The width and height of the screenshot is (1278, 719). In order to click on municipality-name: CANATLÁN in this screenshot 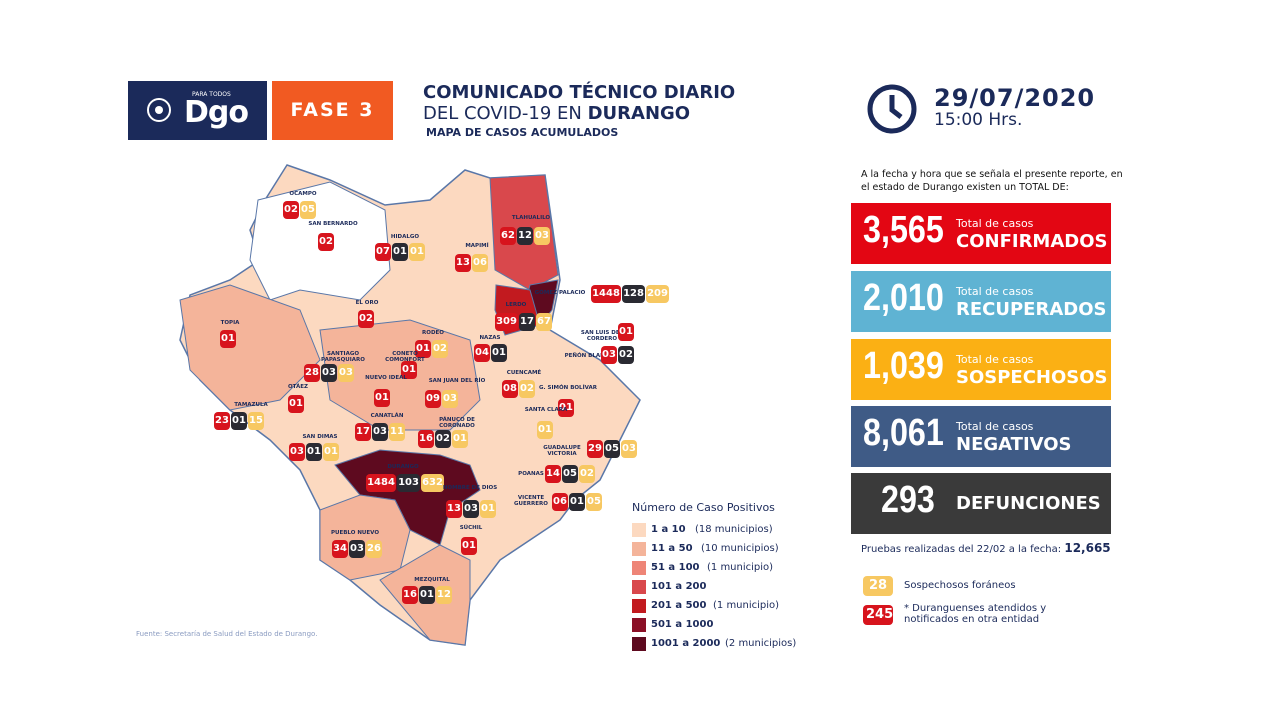, I will do `click(387, 416)`.